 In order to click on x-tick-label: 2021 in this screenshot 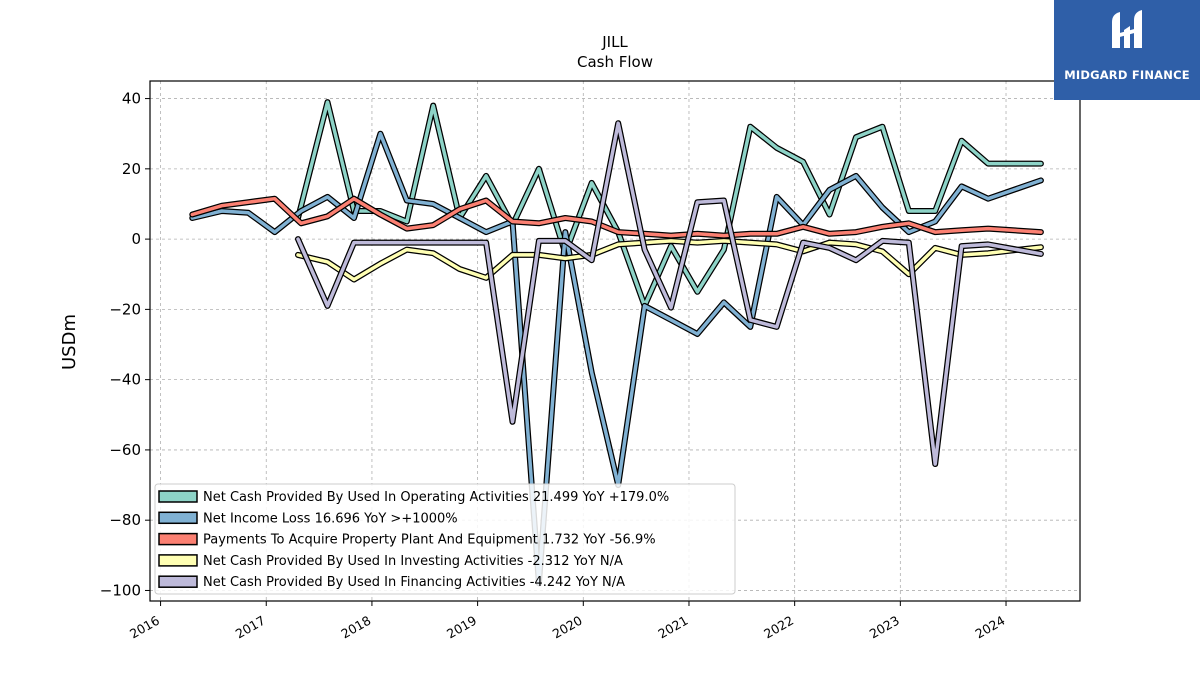, I will do `click(672, 627)`.